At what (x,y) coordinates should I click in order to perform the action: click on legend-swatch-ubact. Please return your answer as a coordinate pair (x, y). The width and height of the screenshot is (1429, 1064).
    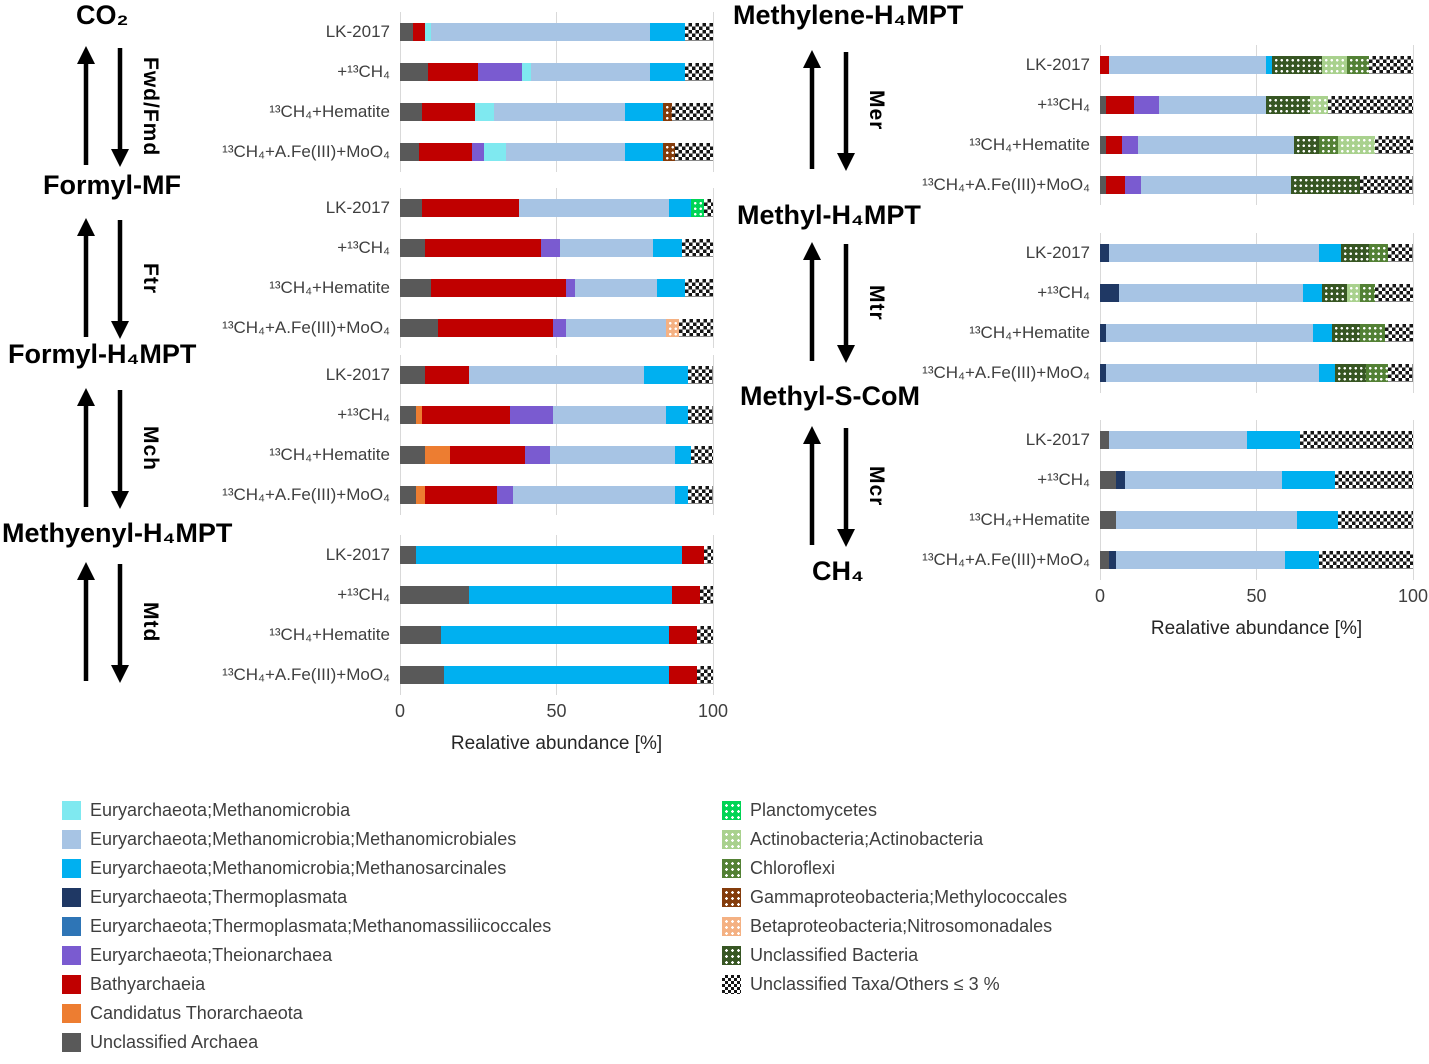
    Looking at the image, I should click on (731, 955).